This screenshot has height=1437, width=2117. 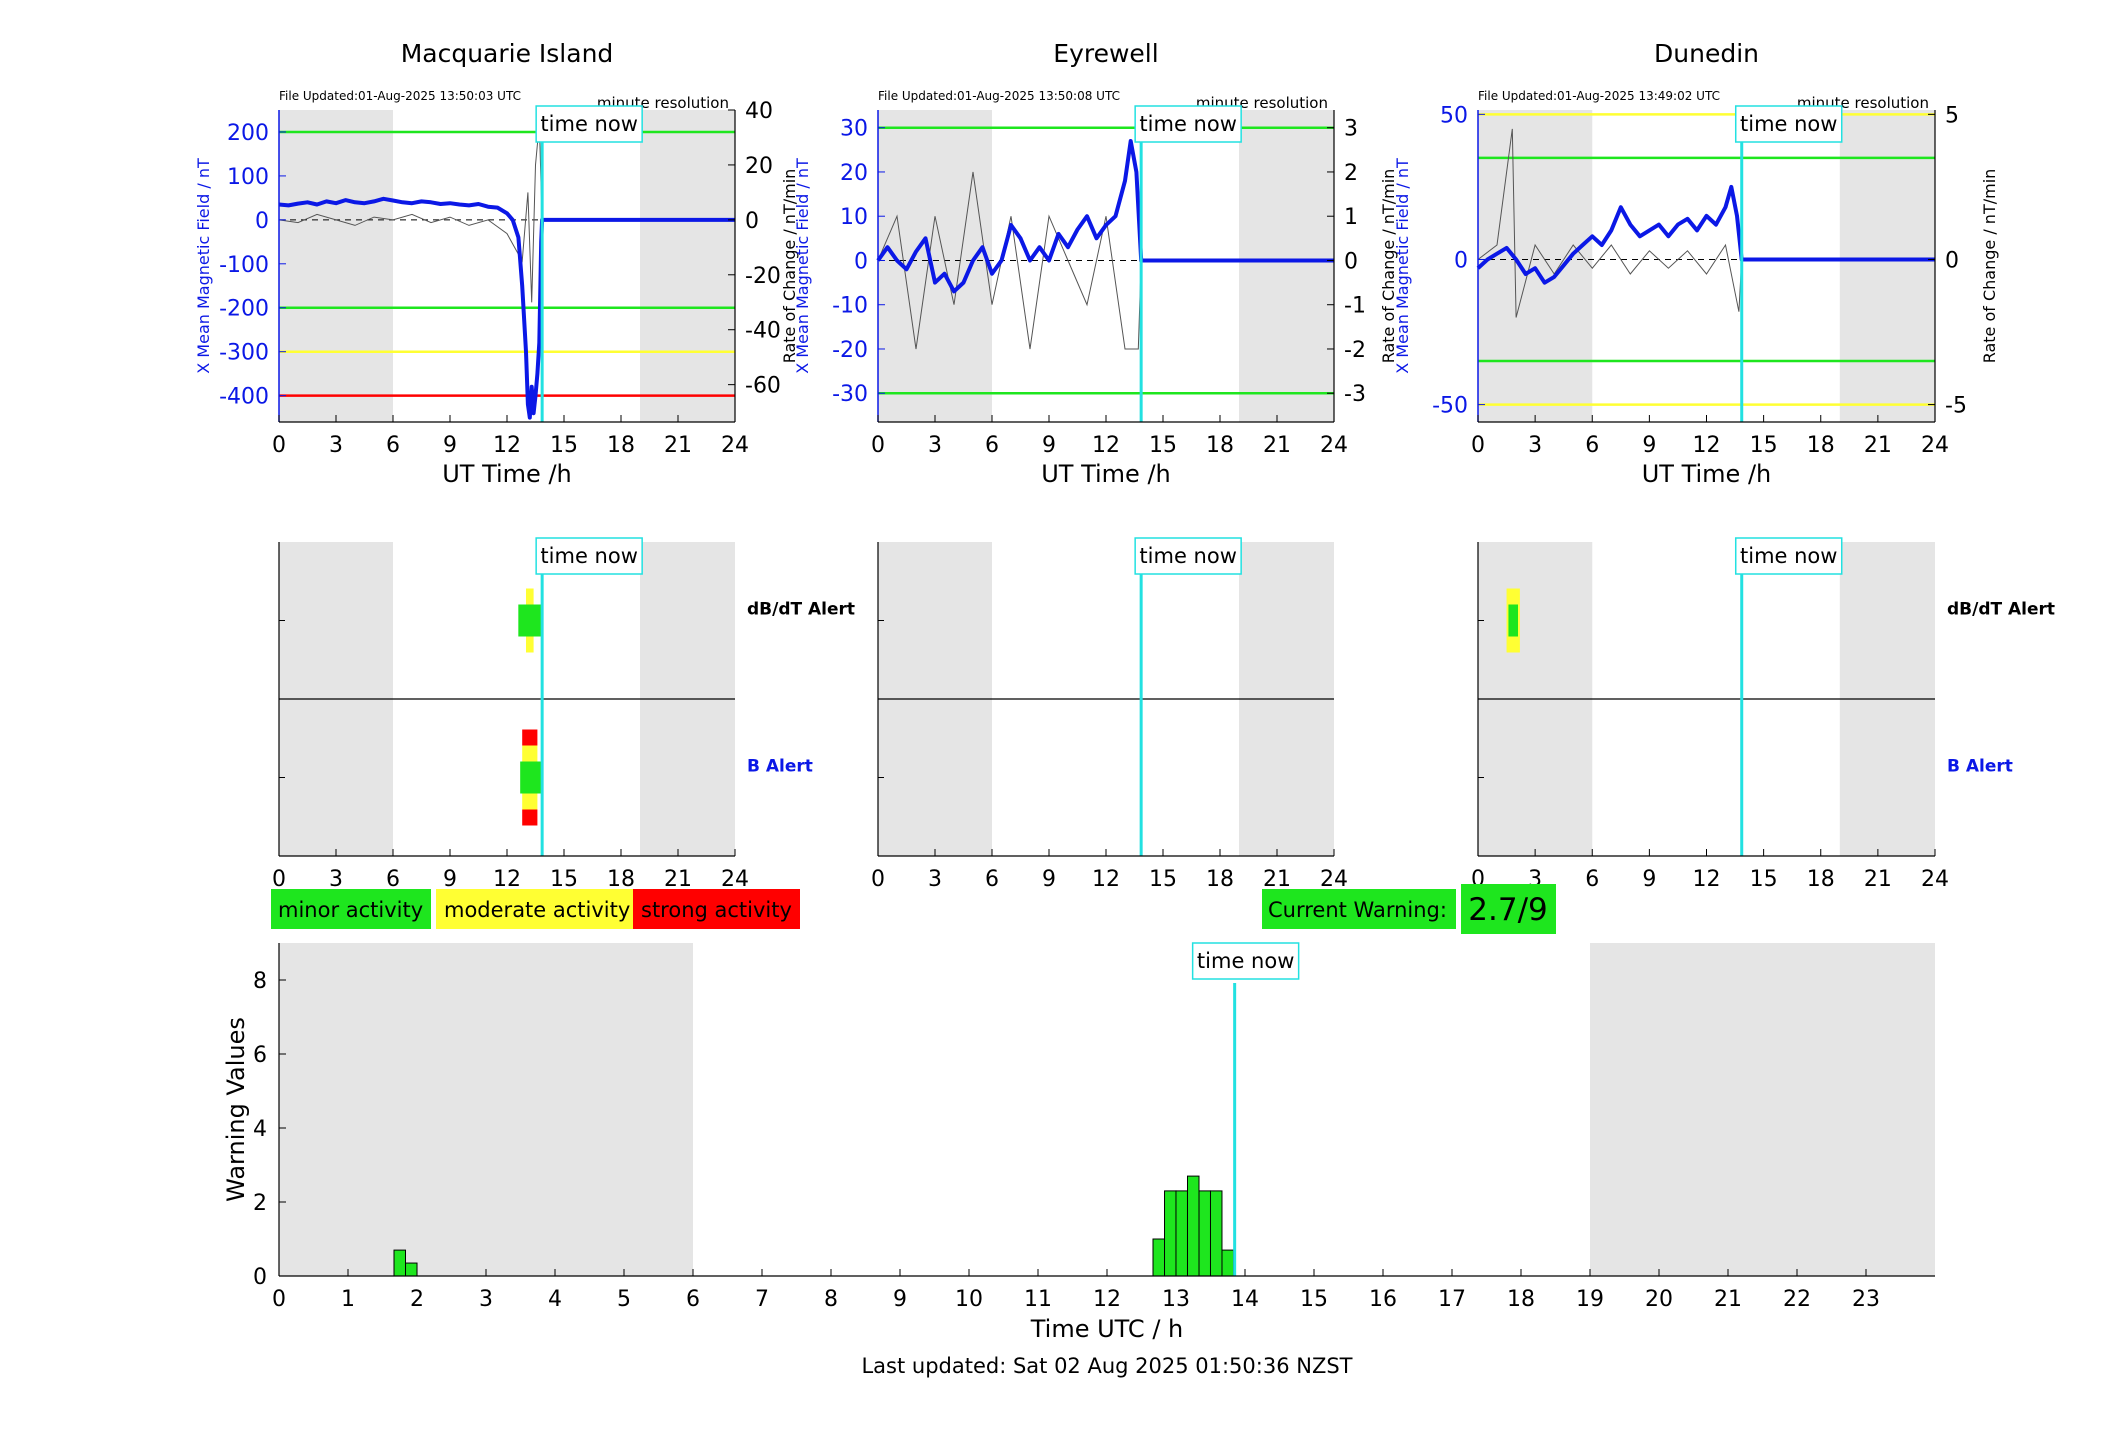 What do you see at coordinates (763, 276) in the screenshot?
I see `right-tick-label: -20` at bounding box center [763, 276].